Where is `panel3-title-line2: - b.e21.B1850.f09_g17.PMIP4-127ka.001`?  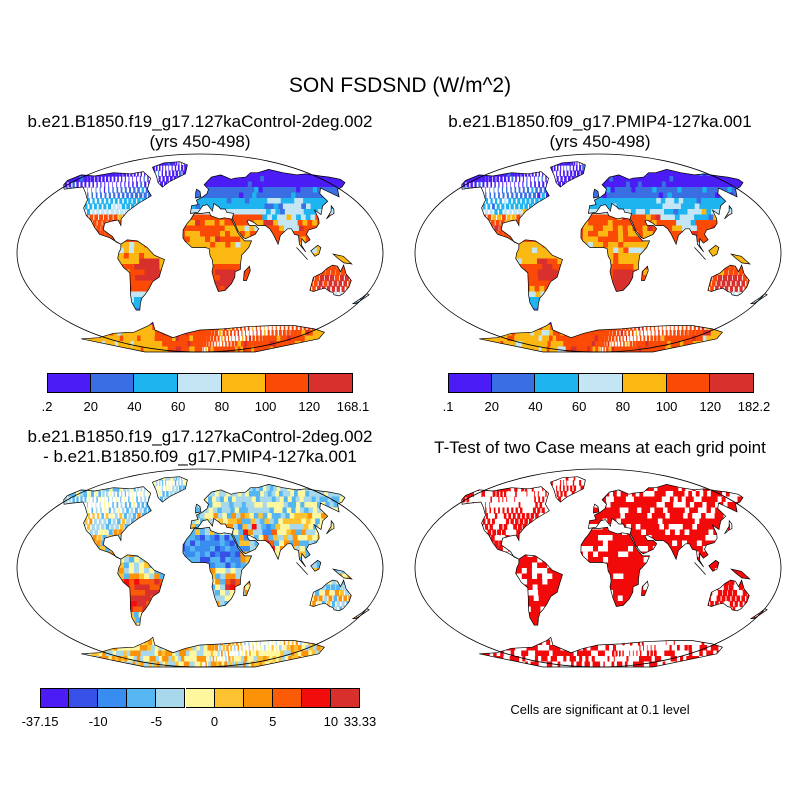
panel3-title-line2: - b.e21.B1850.f09_g17.PMIP4-127ka.001 is located at coordinates (200, 456).